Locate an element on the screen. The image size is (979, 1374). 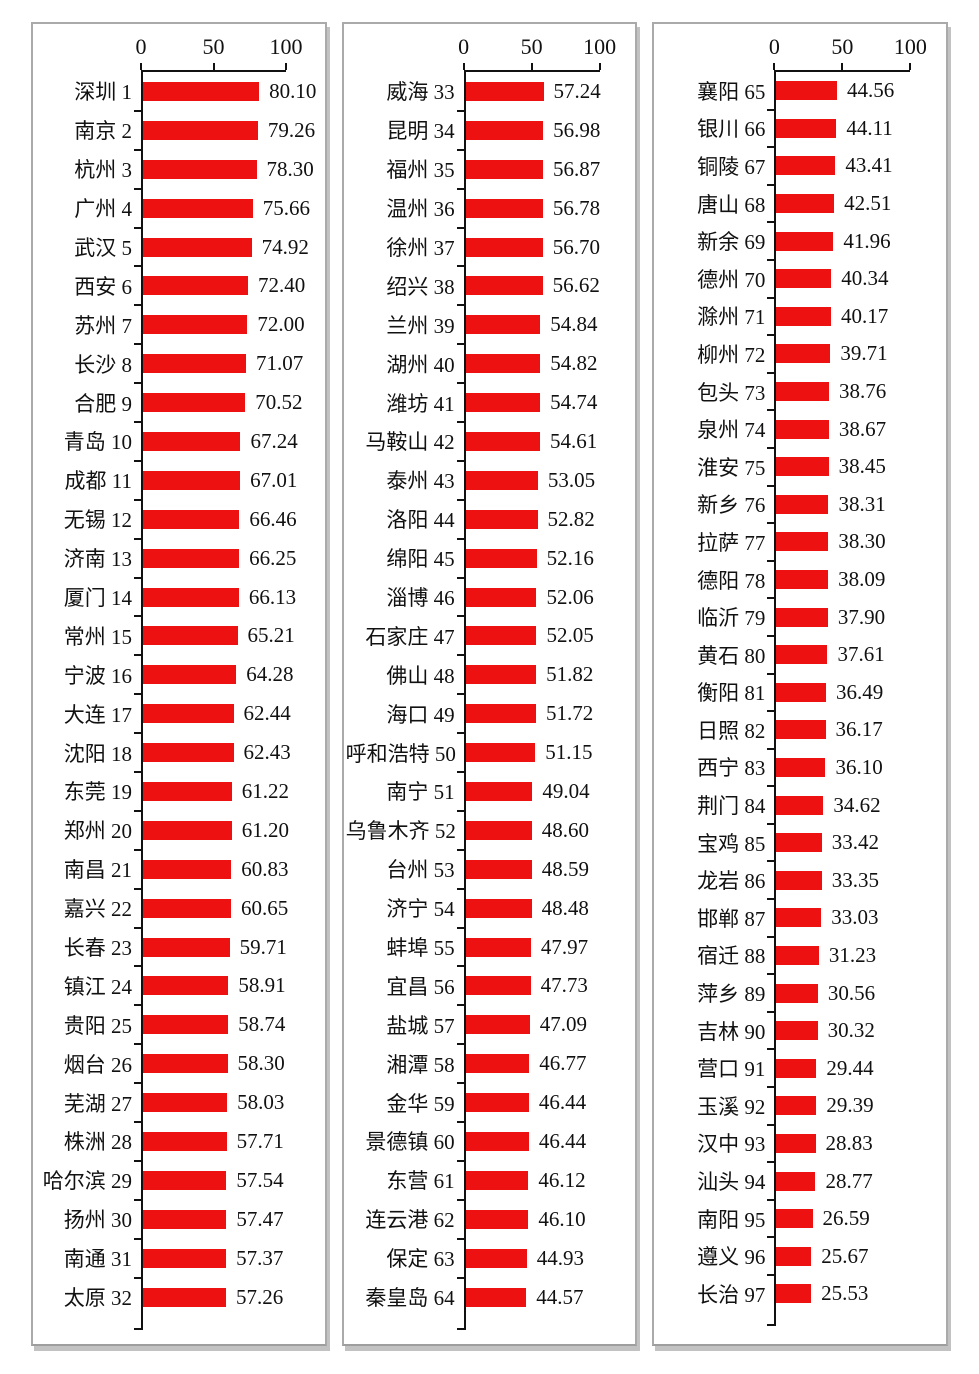
bar-track: 40.34 is located at coordinates (858, 278).